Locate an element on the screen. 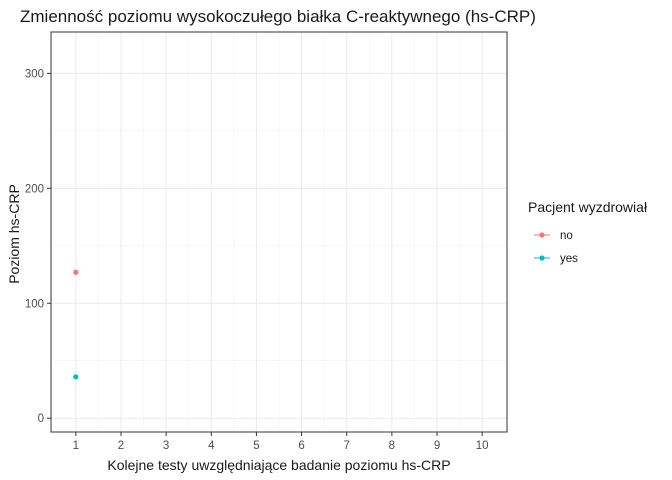  x-tick-label: 8 is located at coordinates (392, 446).